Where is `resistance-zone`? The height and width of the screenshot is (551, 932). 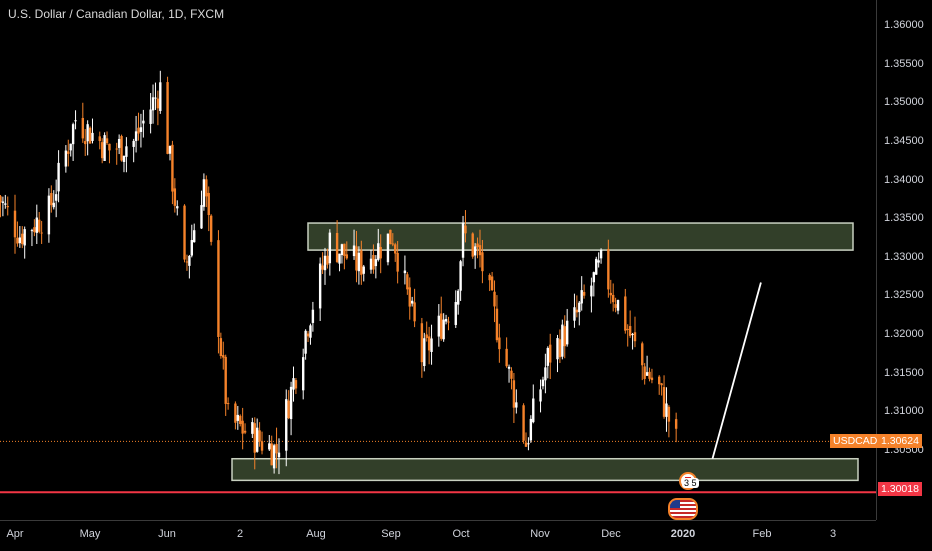
resistance-zone is located at coordinates (580, 236).